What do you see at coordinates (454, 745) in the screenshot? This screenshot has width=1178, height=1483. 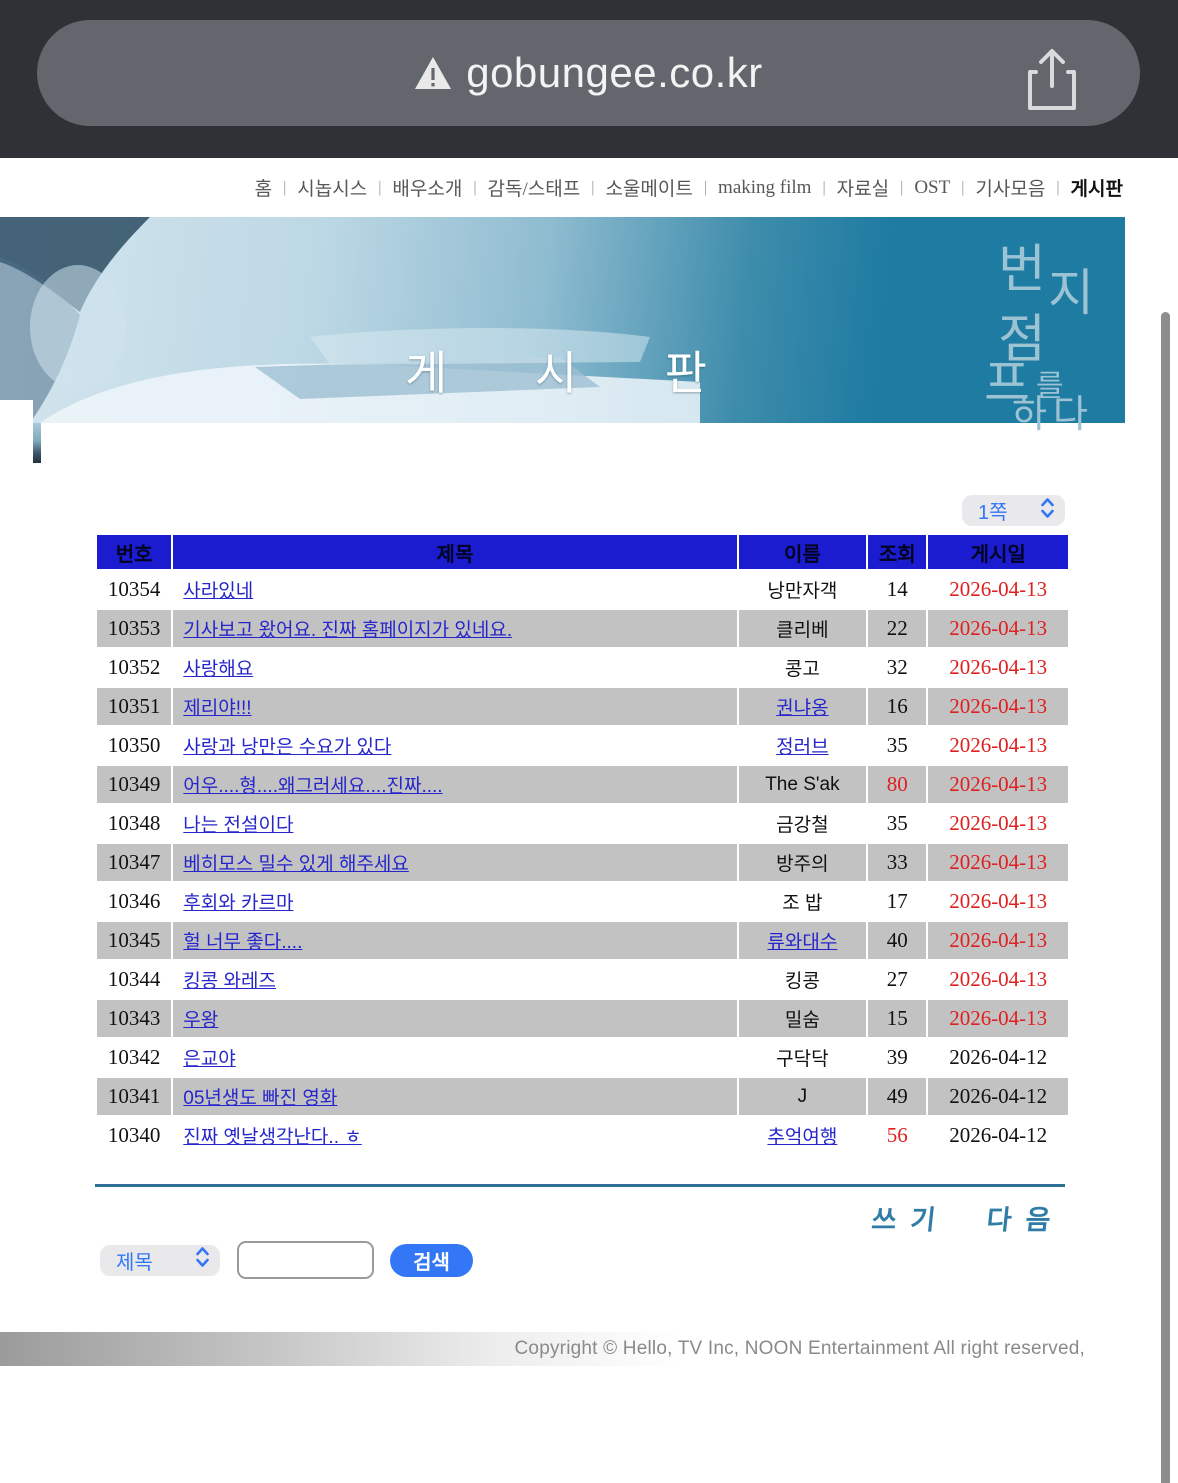 I see `post-title-cell: 사랑과 낭만은 수요가 있다` at bounding box center [454, 745].